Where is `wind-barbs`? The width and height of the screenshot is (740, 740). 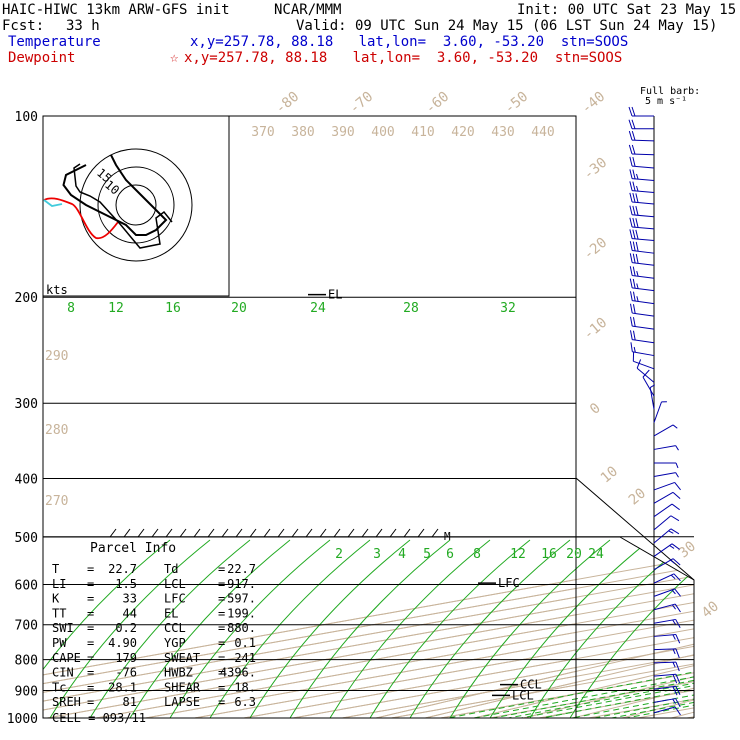 wind-barbs is located at coordinates (654, 411).